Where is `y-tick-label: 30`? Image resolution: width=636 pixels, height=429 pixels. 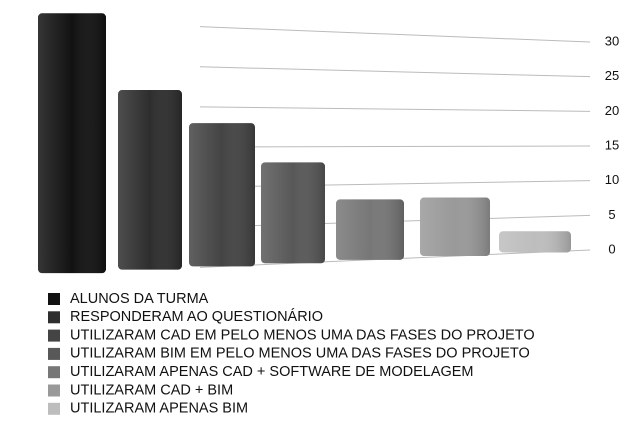
y-tick-label: 30 is located at coordinates (612, 40).